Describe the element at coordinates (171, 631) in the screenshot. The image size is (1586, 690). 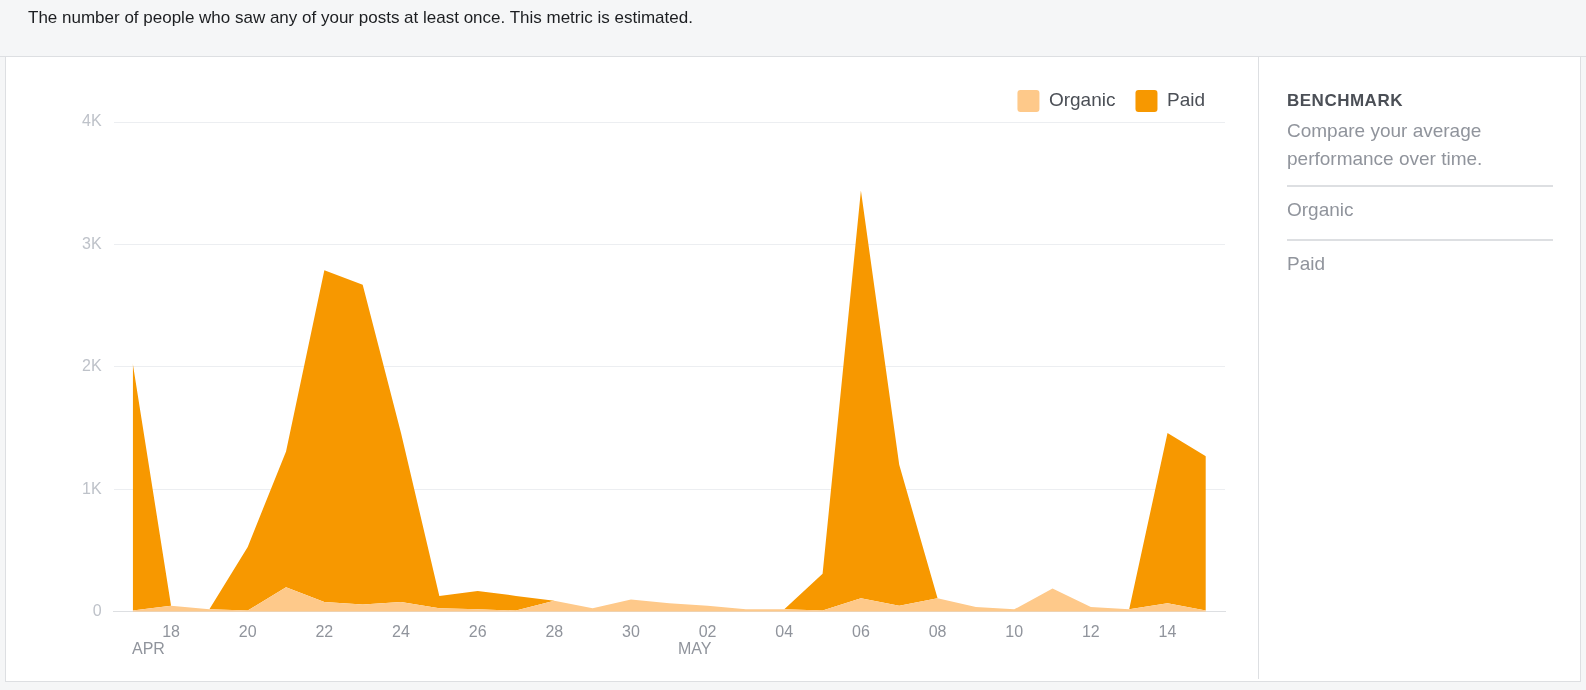
I see `x-tick-label: 18` at that location.